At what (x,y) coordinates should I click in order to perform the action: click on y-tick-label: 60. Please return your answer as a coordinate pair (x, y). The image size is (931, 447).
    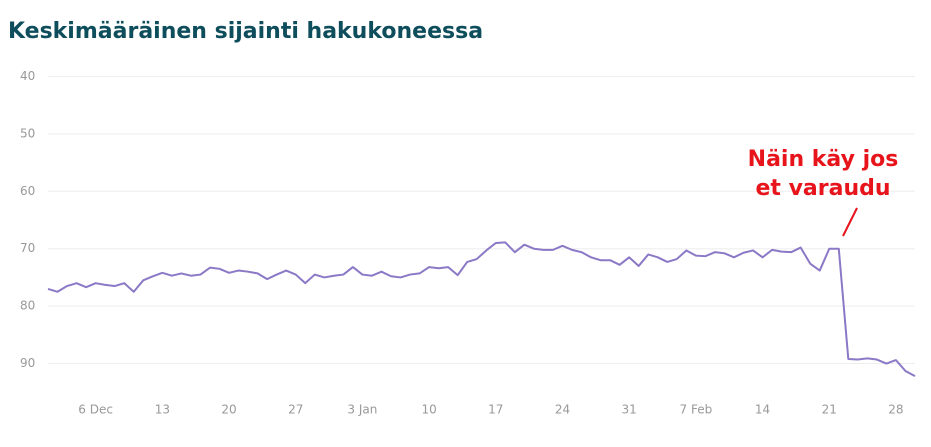
    Looking at the image, I should click on (27, 191).